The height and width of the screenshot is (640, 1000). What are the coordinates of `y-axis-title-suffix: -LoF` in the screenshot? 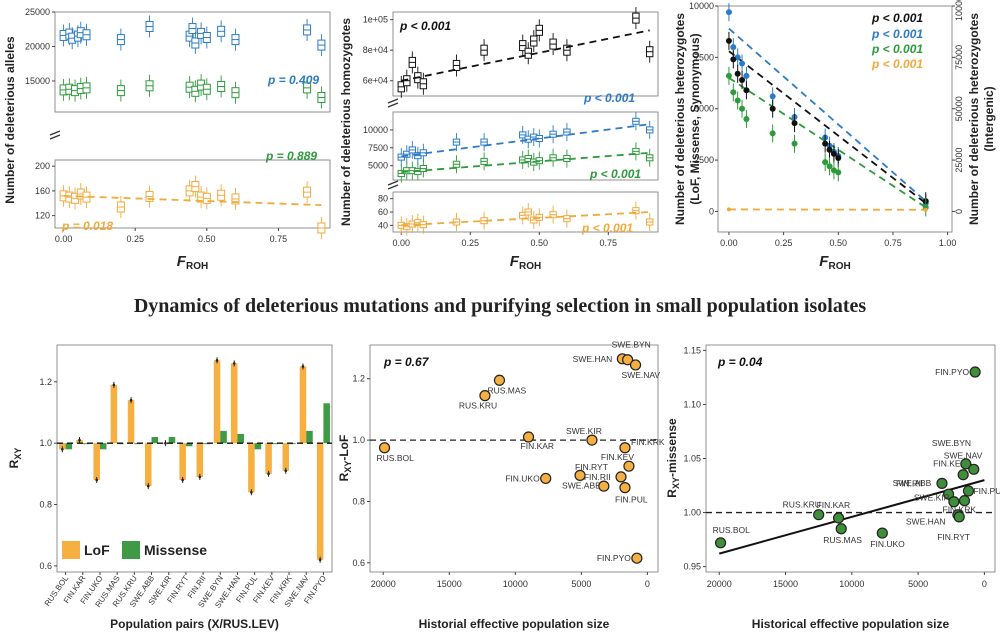 It's located at (344, 448).